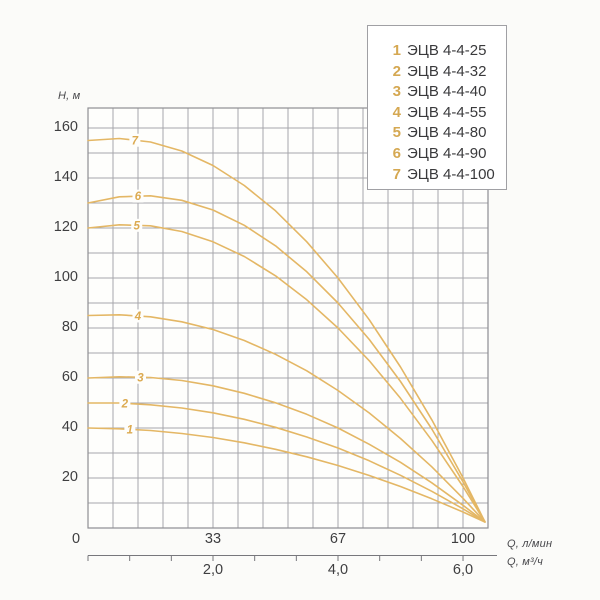 This screenshot has width=600, height=600. I want to click on legend-item: 4 ЭЦВ 4-4-55, so click(447, 113).